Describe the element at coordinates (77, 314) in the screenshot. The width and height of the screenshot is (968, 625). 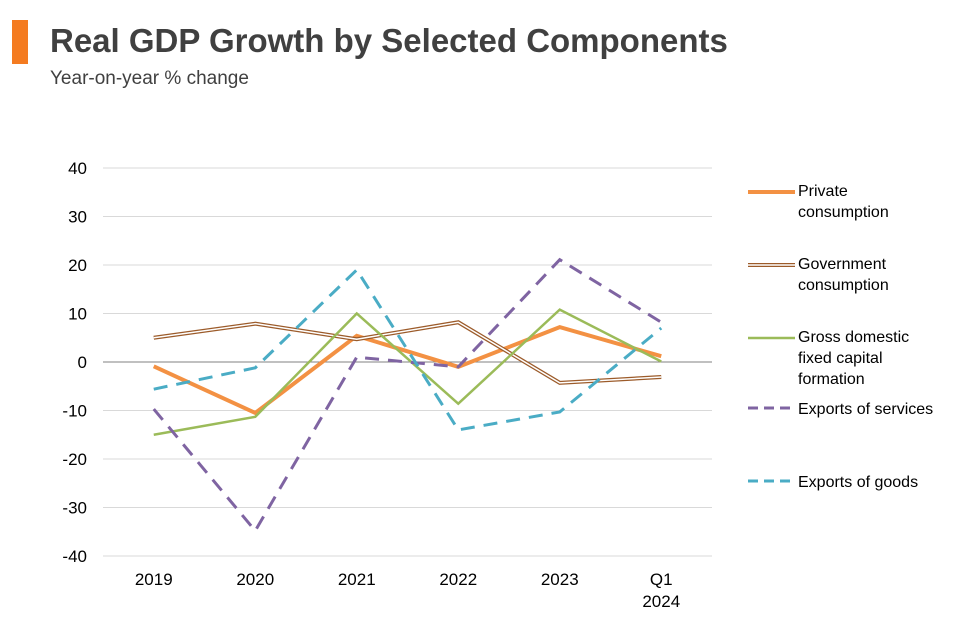
I see `y-tick-label: 10` at that location.